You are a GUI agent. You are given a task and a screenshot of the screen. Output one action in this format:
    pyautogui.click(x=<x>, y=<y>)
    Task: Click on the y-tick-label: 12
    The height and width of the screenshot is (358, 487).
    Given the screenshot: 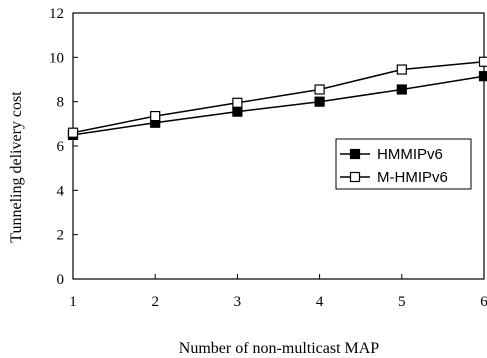 What is the action you would take?
    pyautogui.click(x=56, y=14)
    